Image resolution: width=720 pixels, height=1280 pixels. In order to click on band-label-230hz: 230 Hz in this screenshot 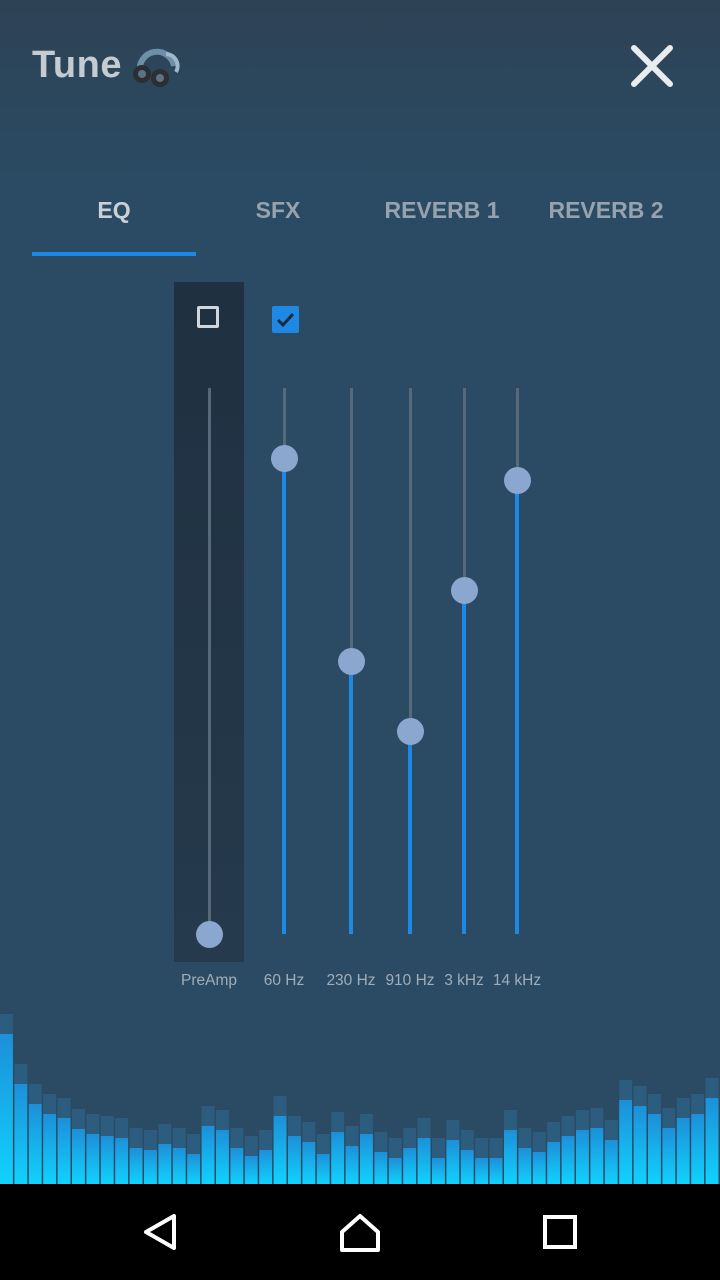, I will do `click(351, 980)`.